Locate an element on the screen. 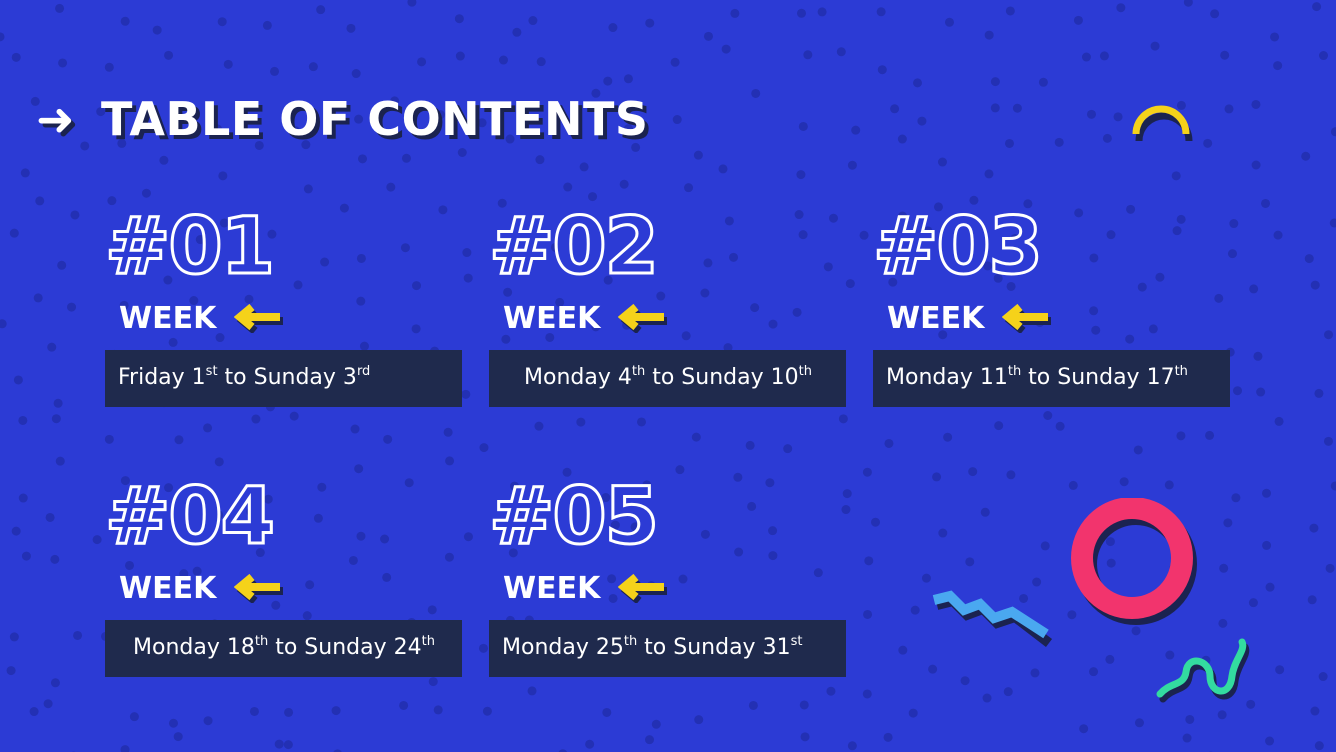  ordinal-suffix: st is located at coordinates (211, 371).